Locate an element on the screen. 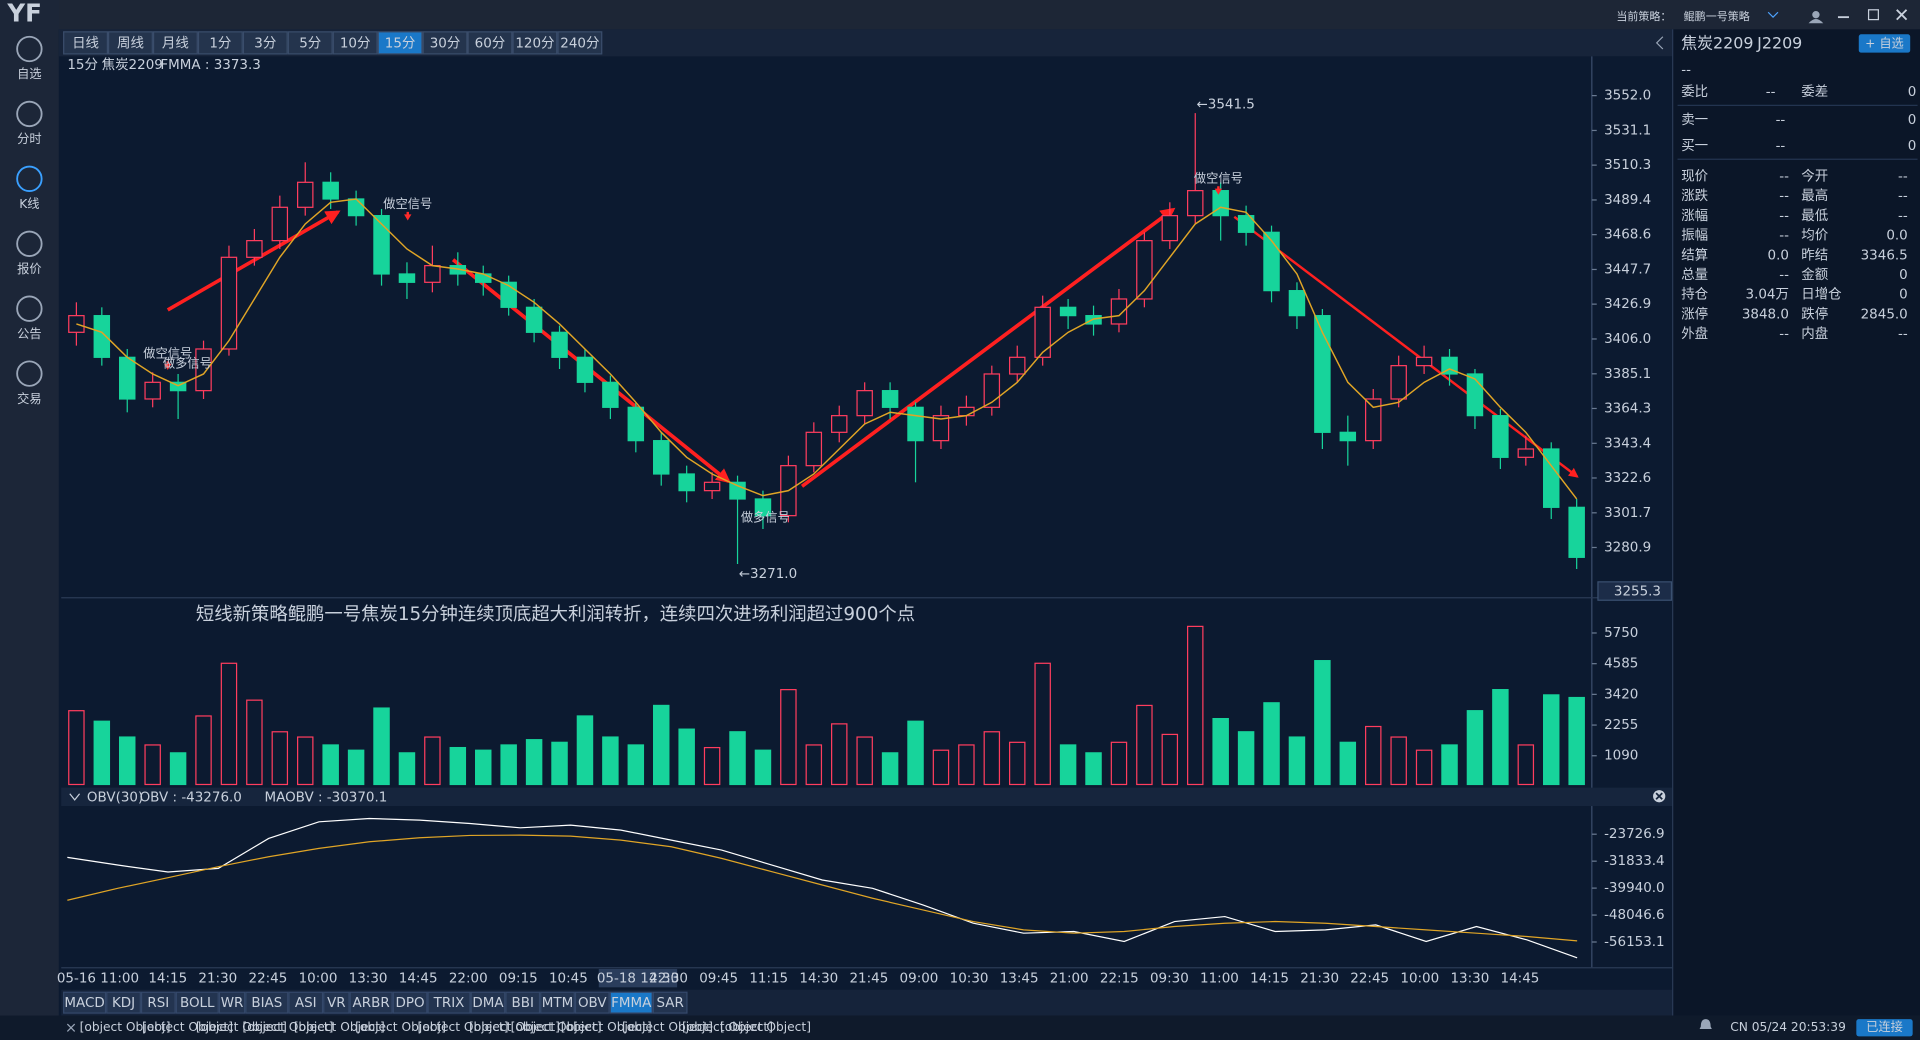 This screenshot has width=1920, height=1040. indicator-tab-label: FMMA is located at coordinates (631, 1003).